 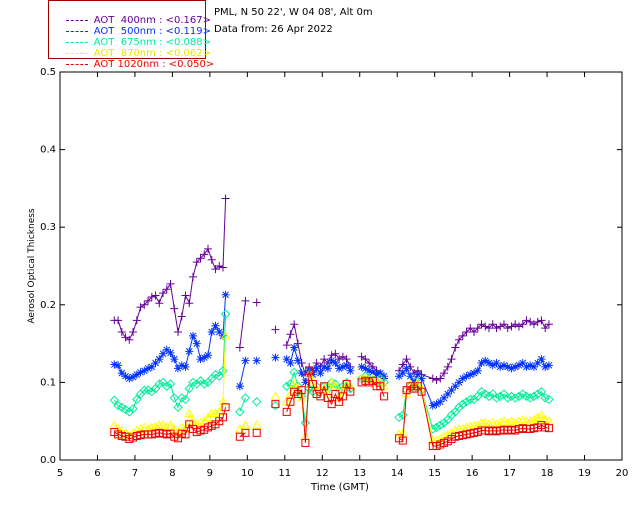 What do you see at coordinates (60, 473) in the screenshot?
I see `x-tick-label: 5` at bounding box center [60, 473].